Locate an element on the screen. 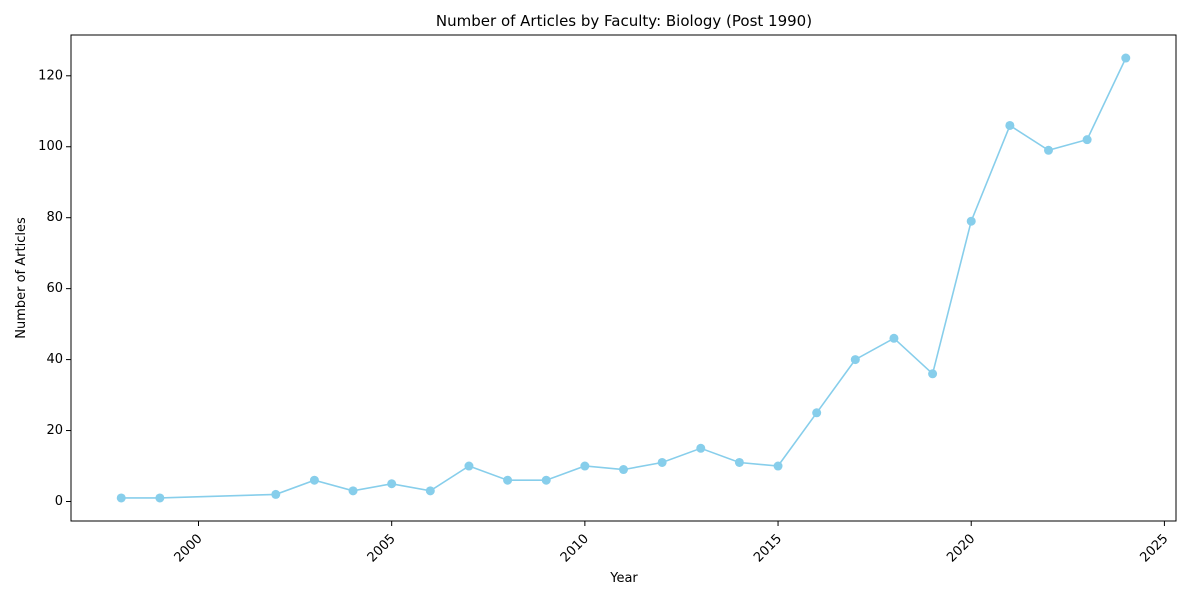  y-axis: 0 20 40 60 80 100 120 is located at coordinates (54, 288).